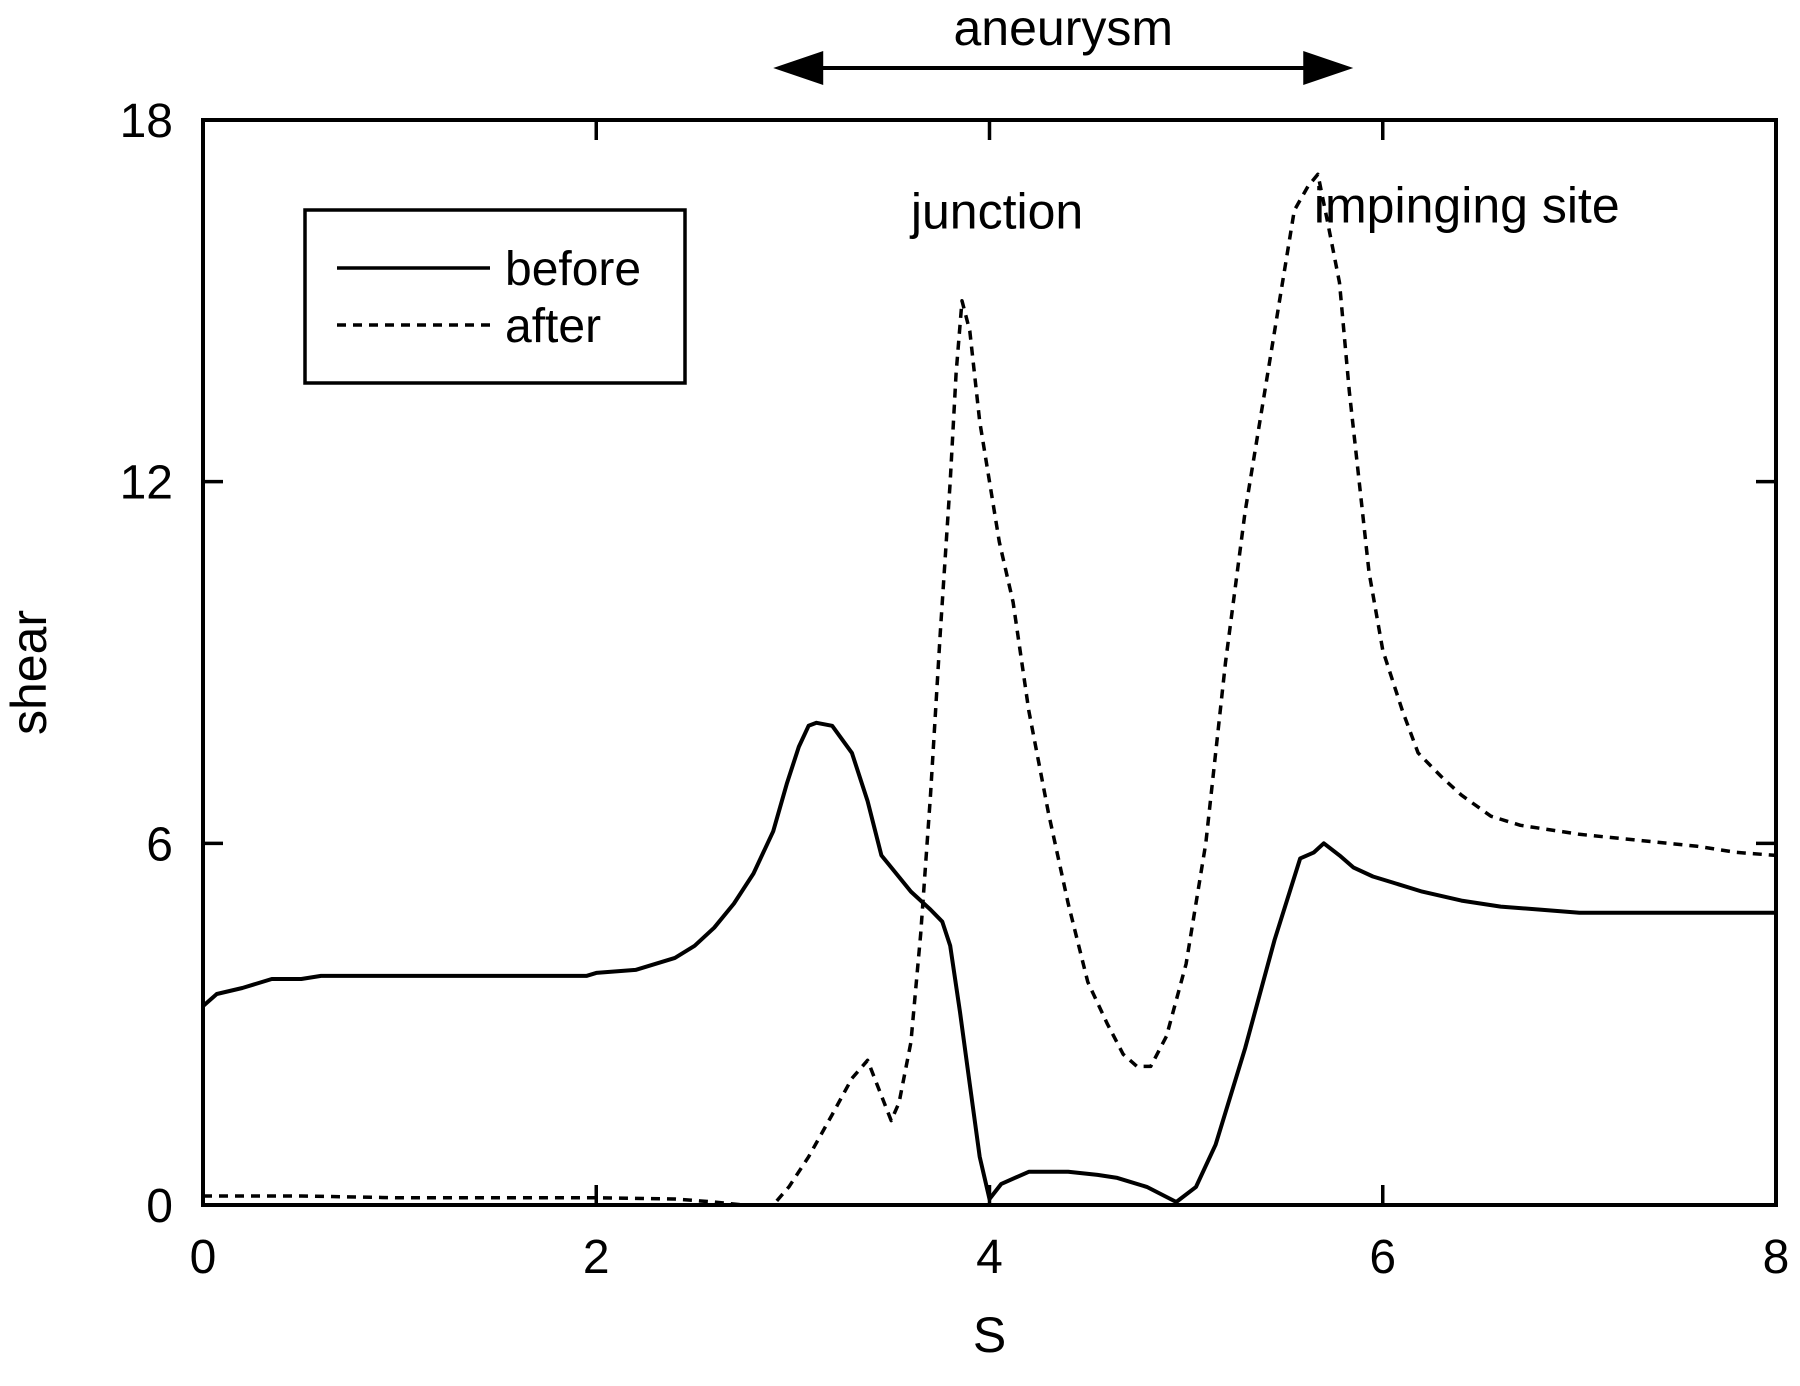 The width and height of the screenshot is (1800, 1386). What do you see at coordinates (146, 483) in the screenshot?
I see `y-tick-label: 12` at bounding box center [146, 483].